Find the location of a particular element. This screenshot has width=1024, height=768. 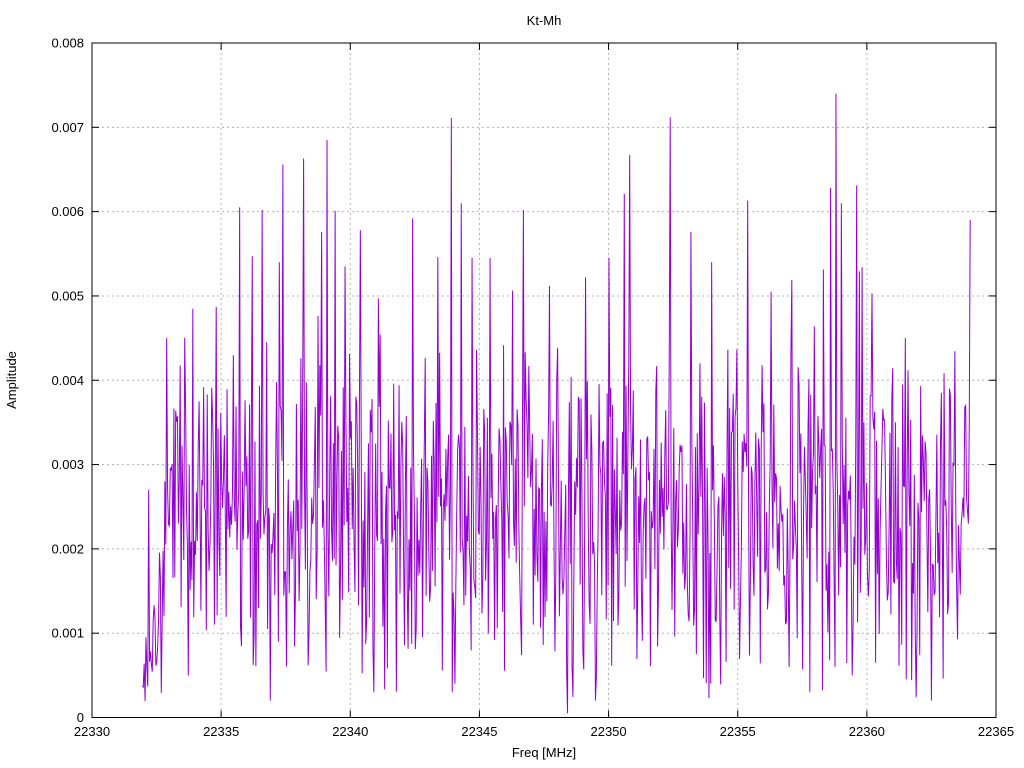

y-tick-label: 0 is located at coordinates (80, 717).